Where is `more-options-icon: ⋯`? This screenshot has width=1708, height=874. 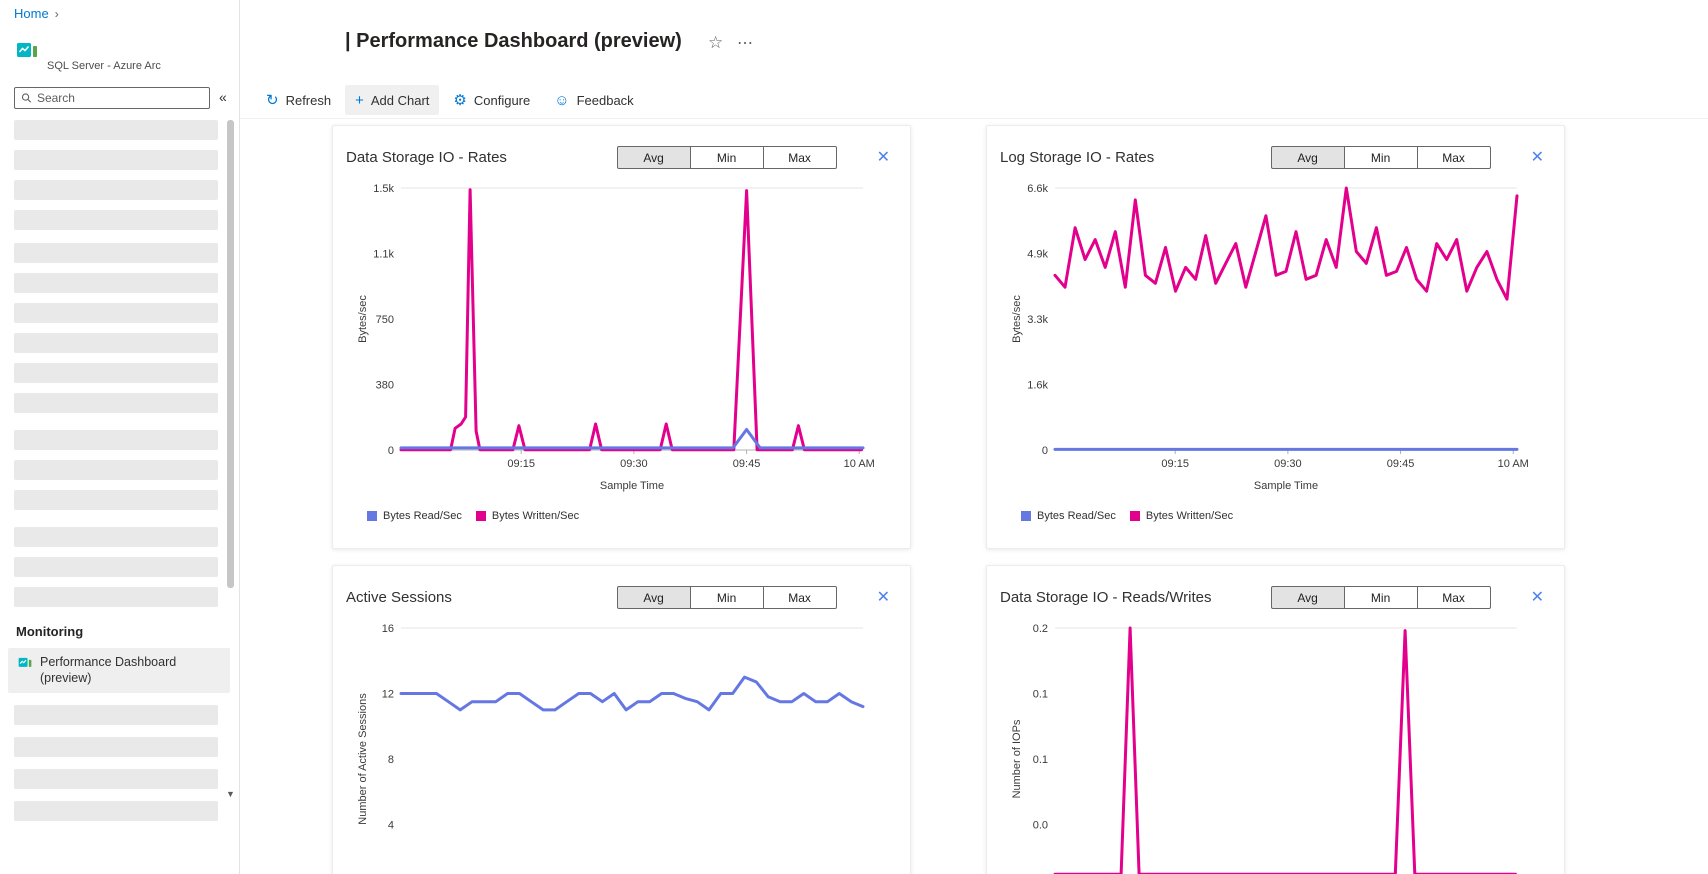 more-options-icon: ⋯ is located at coordinates (745, 43).